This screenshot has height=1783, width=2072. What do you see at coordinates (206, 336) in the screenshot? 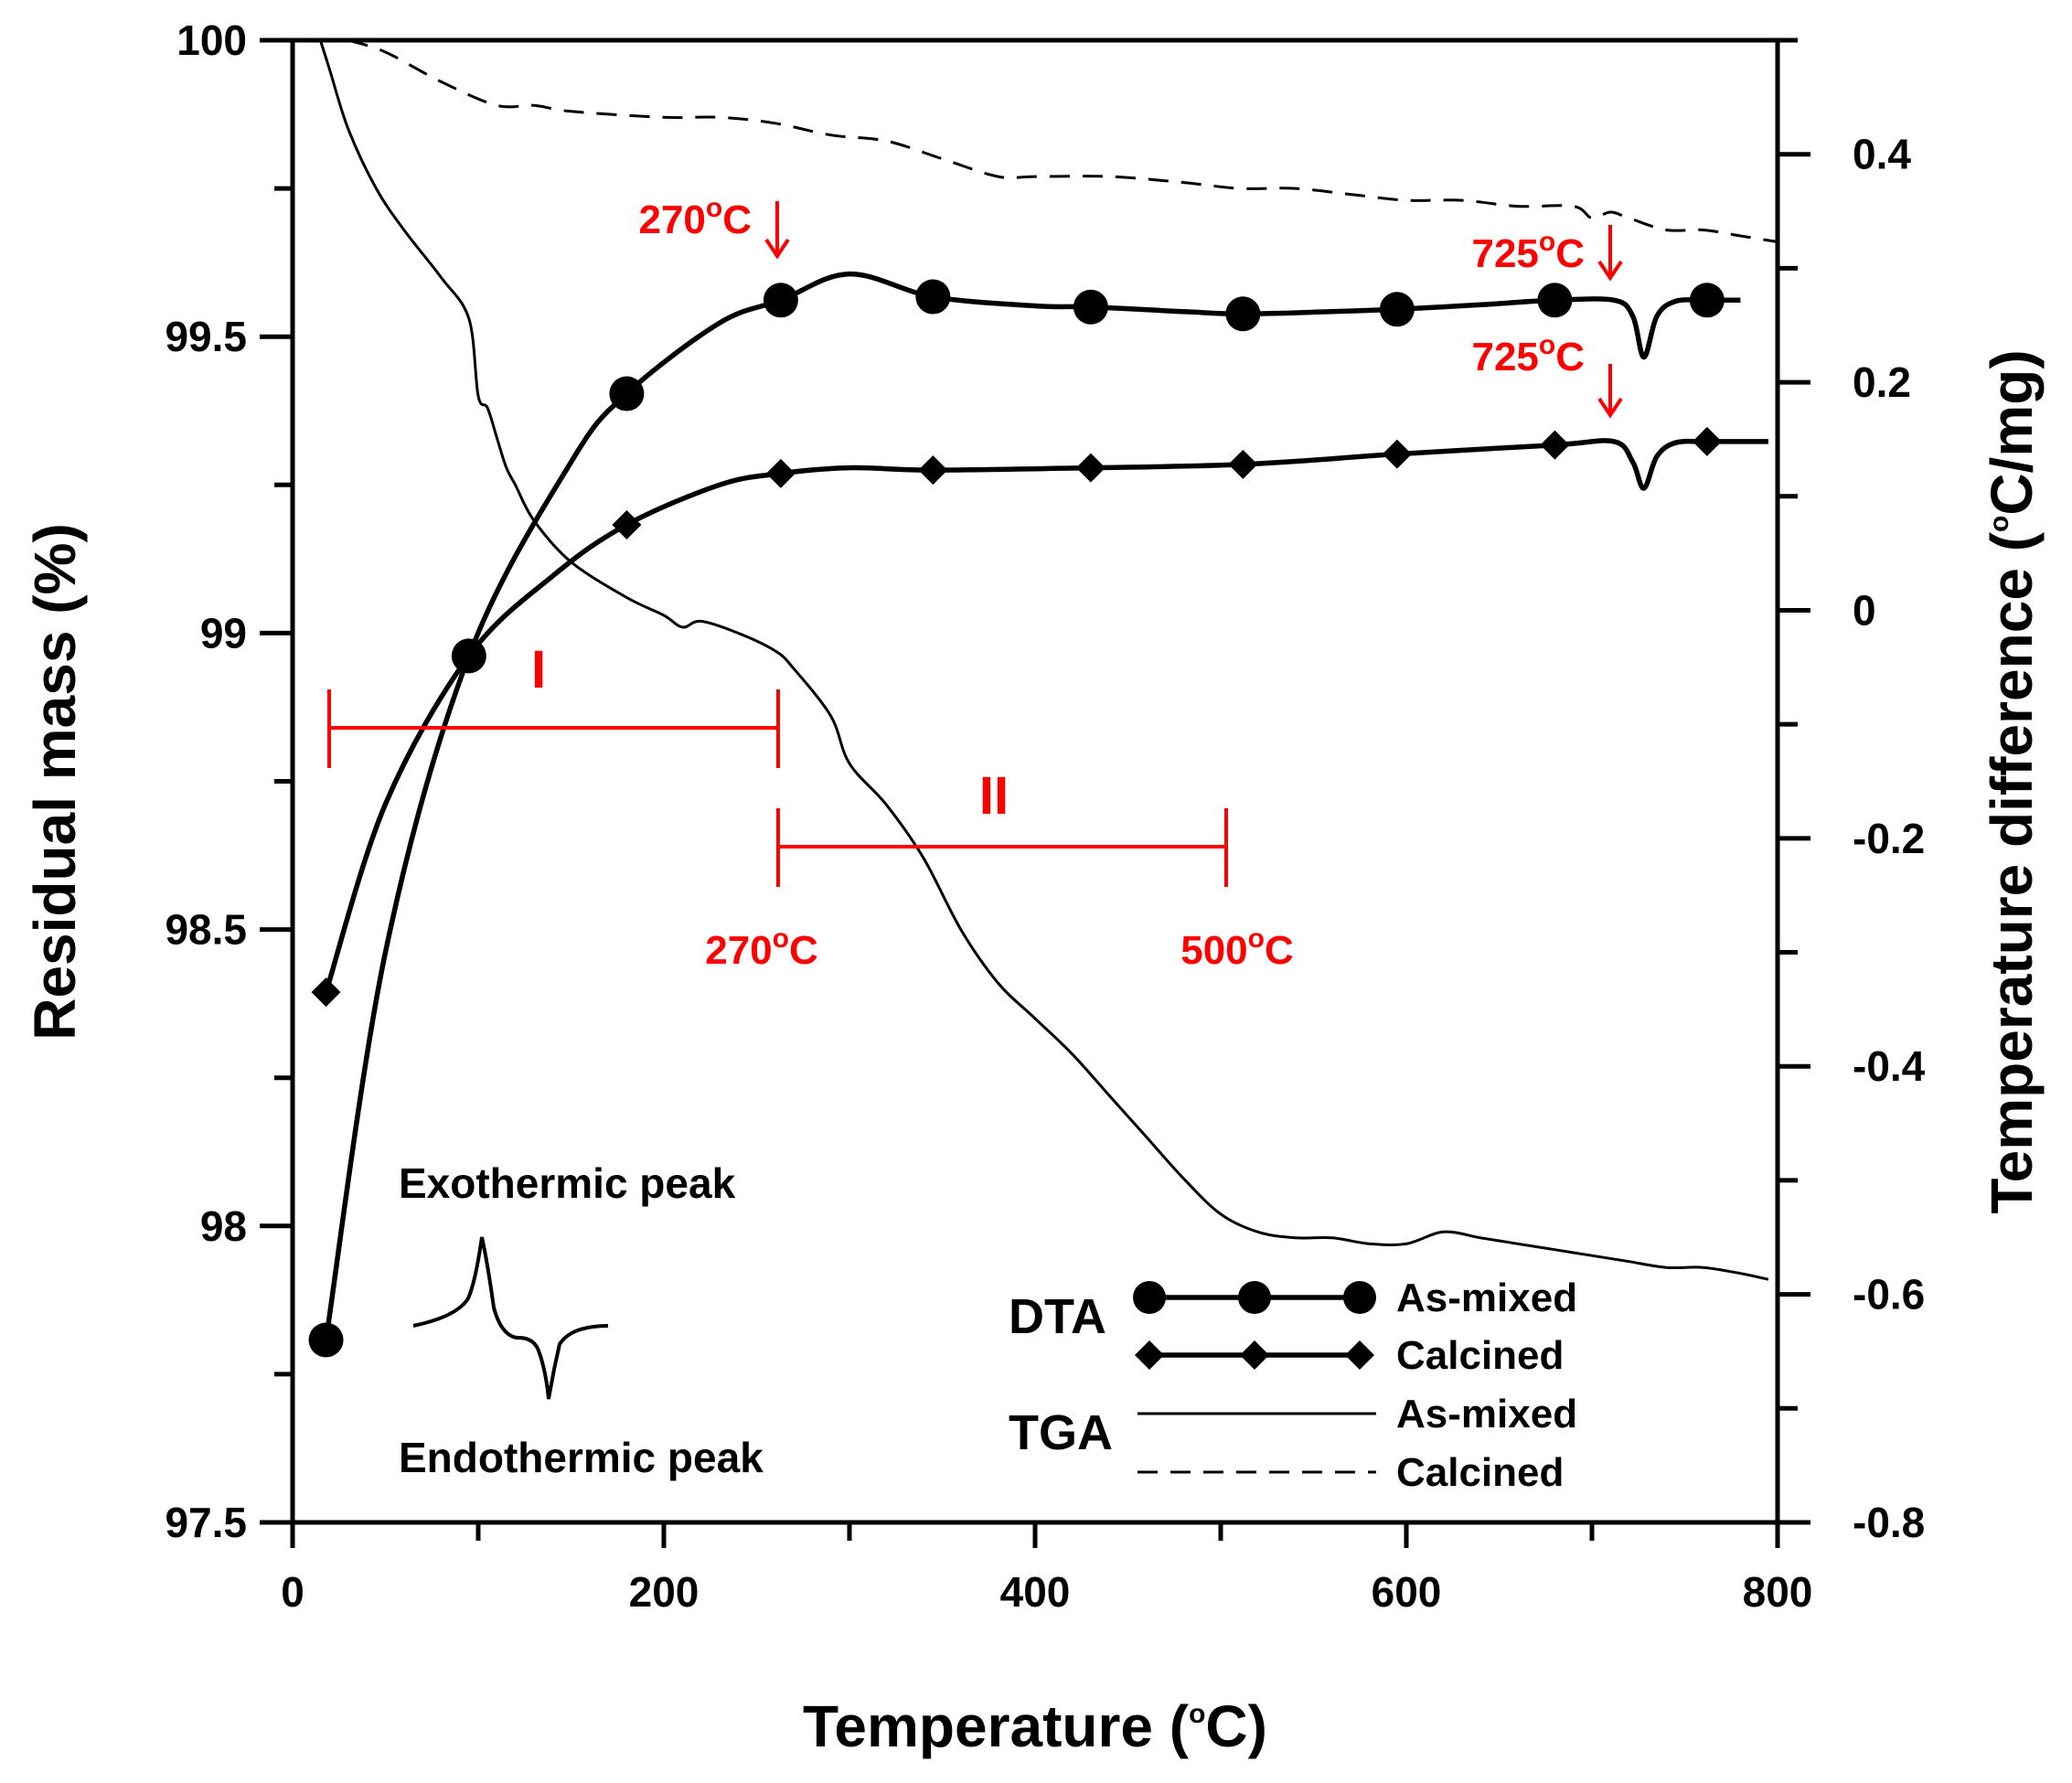
I see `y-left-tick-label: 99.5` at bounding box center [206, 336].